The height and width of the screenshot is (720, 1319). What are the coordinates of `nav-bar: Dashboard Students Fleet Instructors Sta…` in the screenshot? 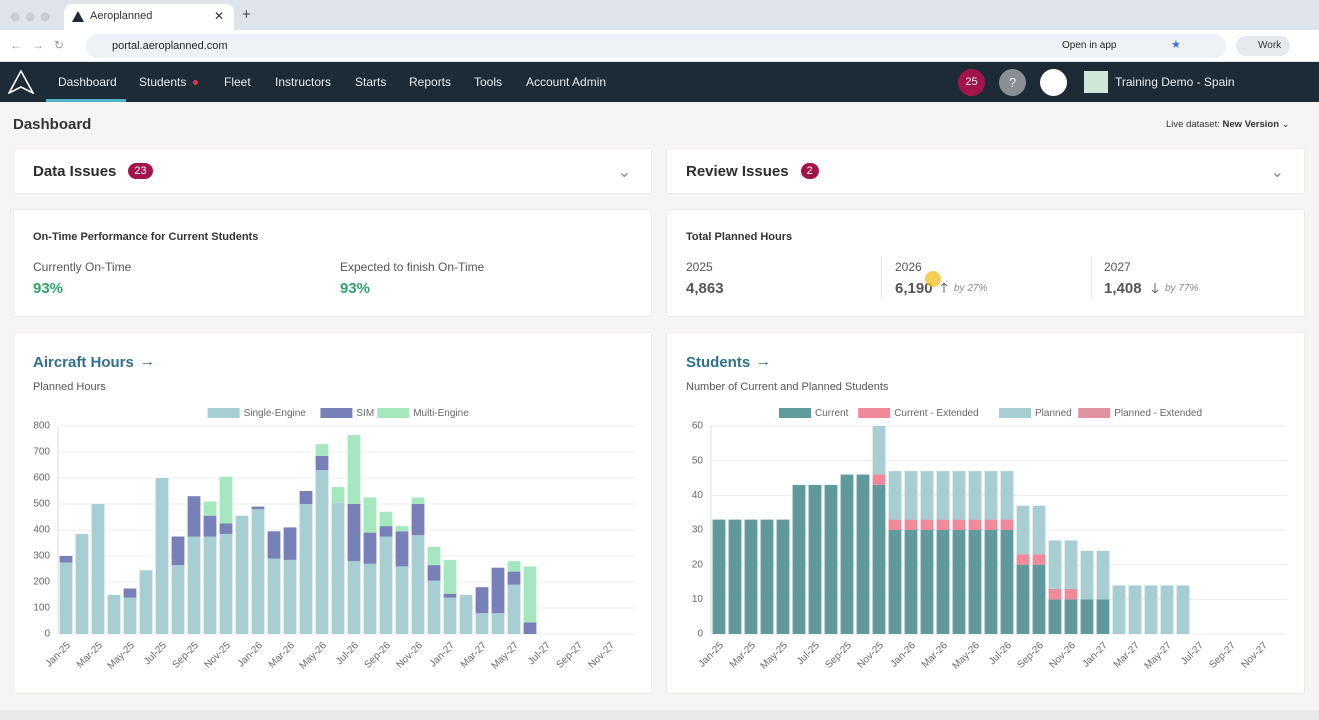 It's located at (659, 82).